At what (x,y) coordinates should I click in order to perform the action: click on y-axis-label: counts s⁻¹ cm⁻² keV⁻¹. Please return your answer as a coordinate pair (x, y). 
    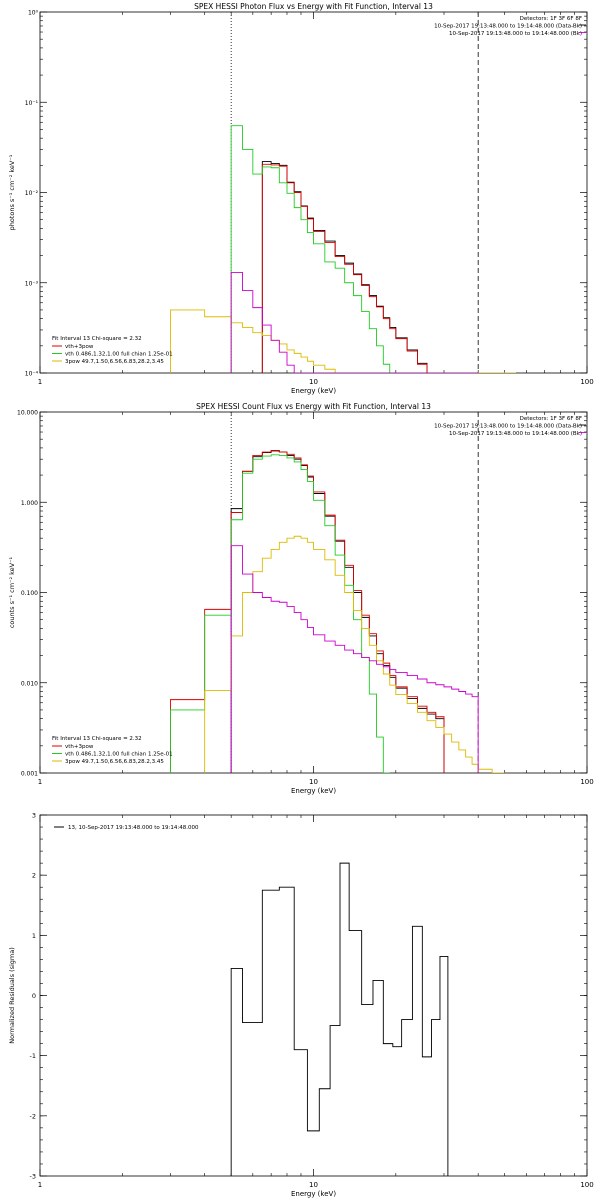
    Looking at the image, I should click on (12, 592).